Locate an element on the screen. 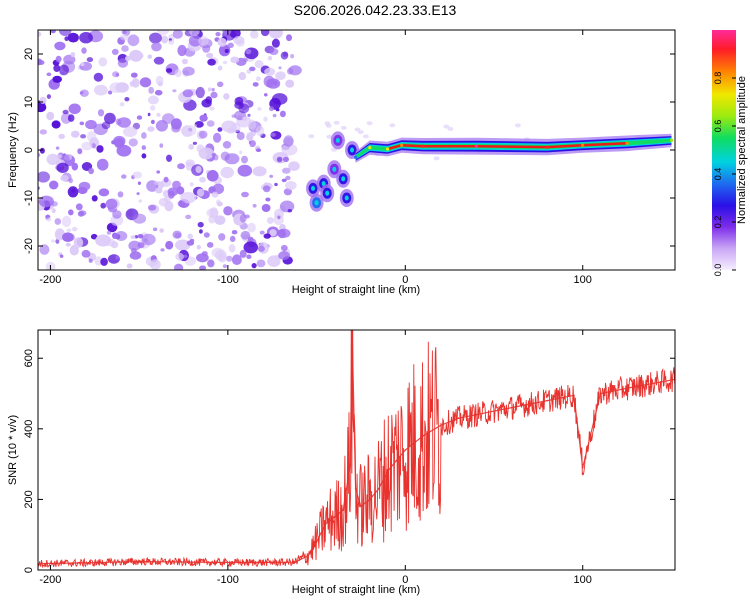 The image size is (750, 600). x-tick-label: 0 is located at coordinates (405, 580).